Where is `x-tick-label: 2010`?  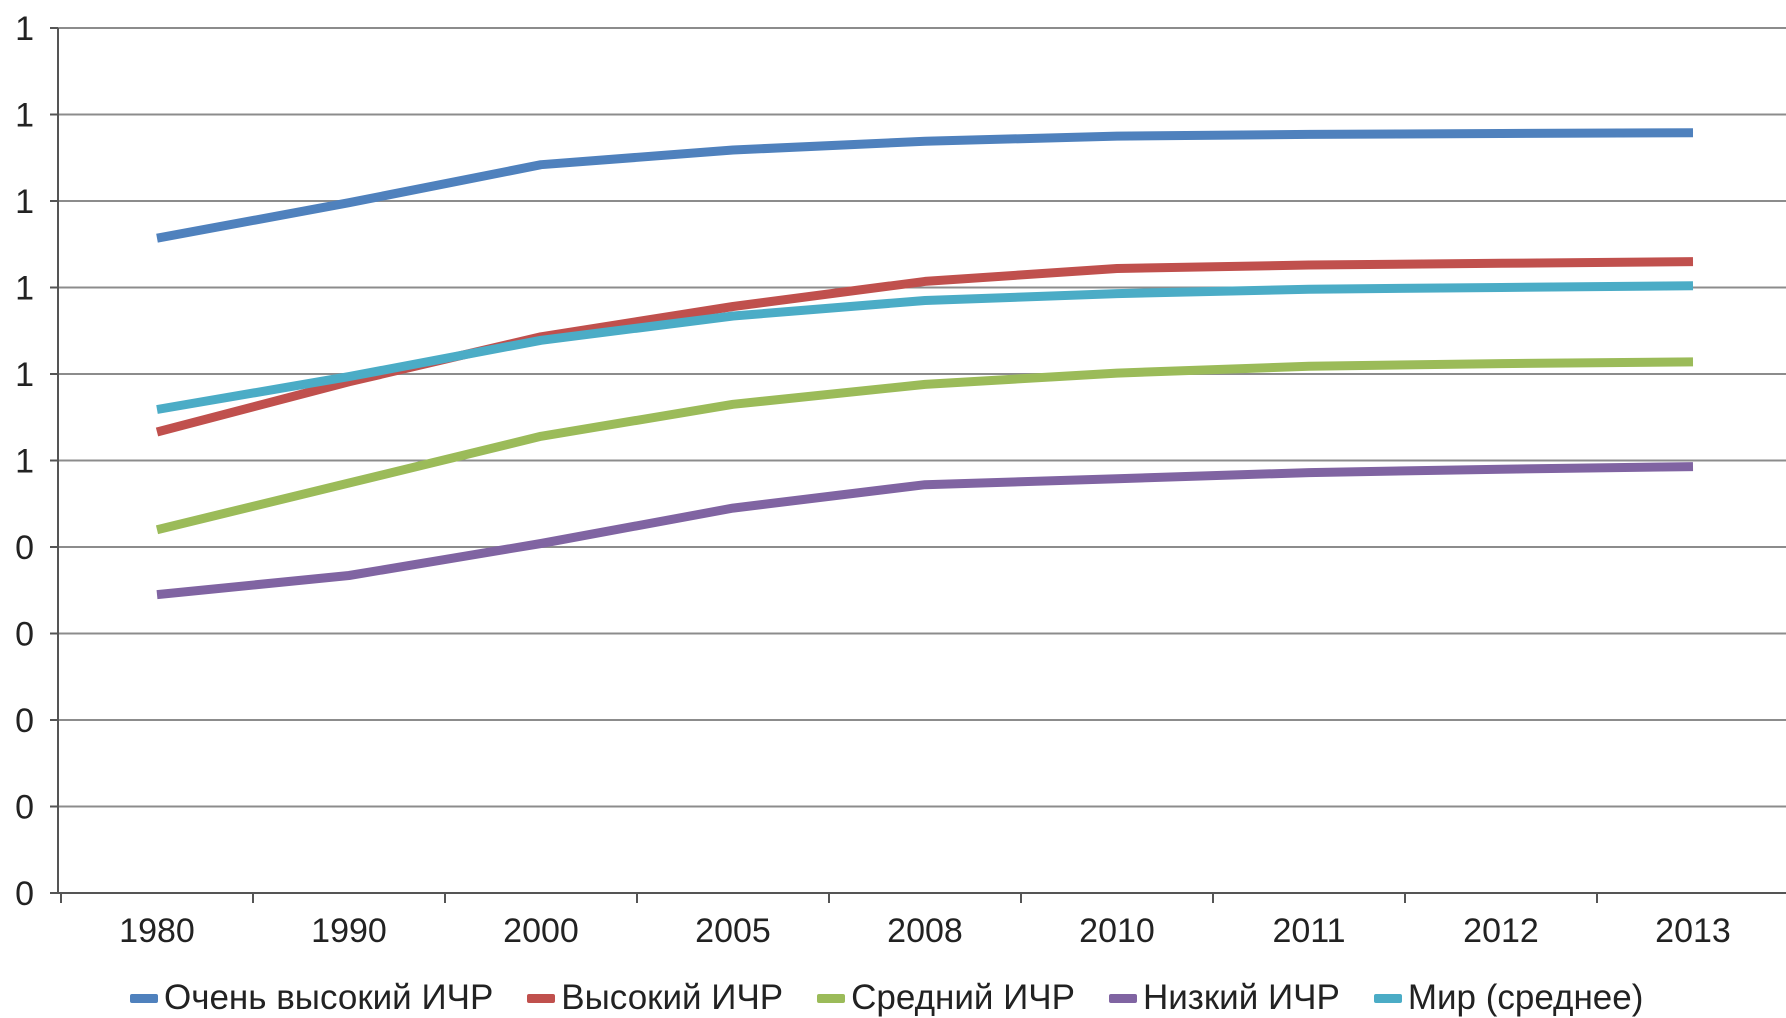
x-tick-label: 2010 is located at coordinates (1117, 931).